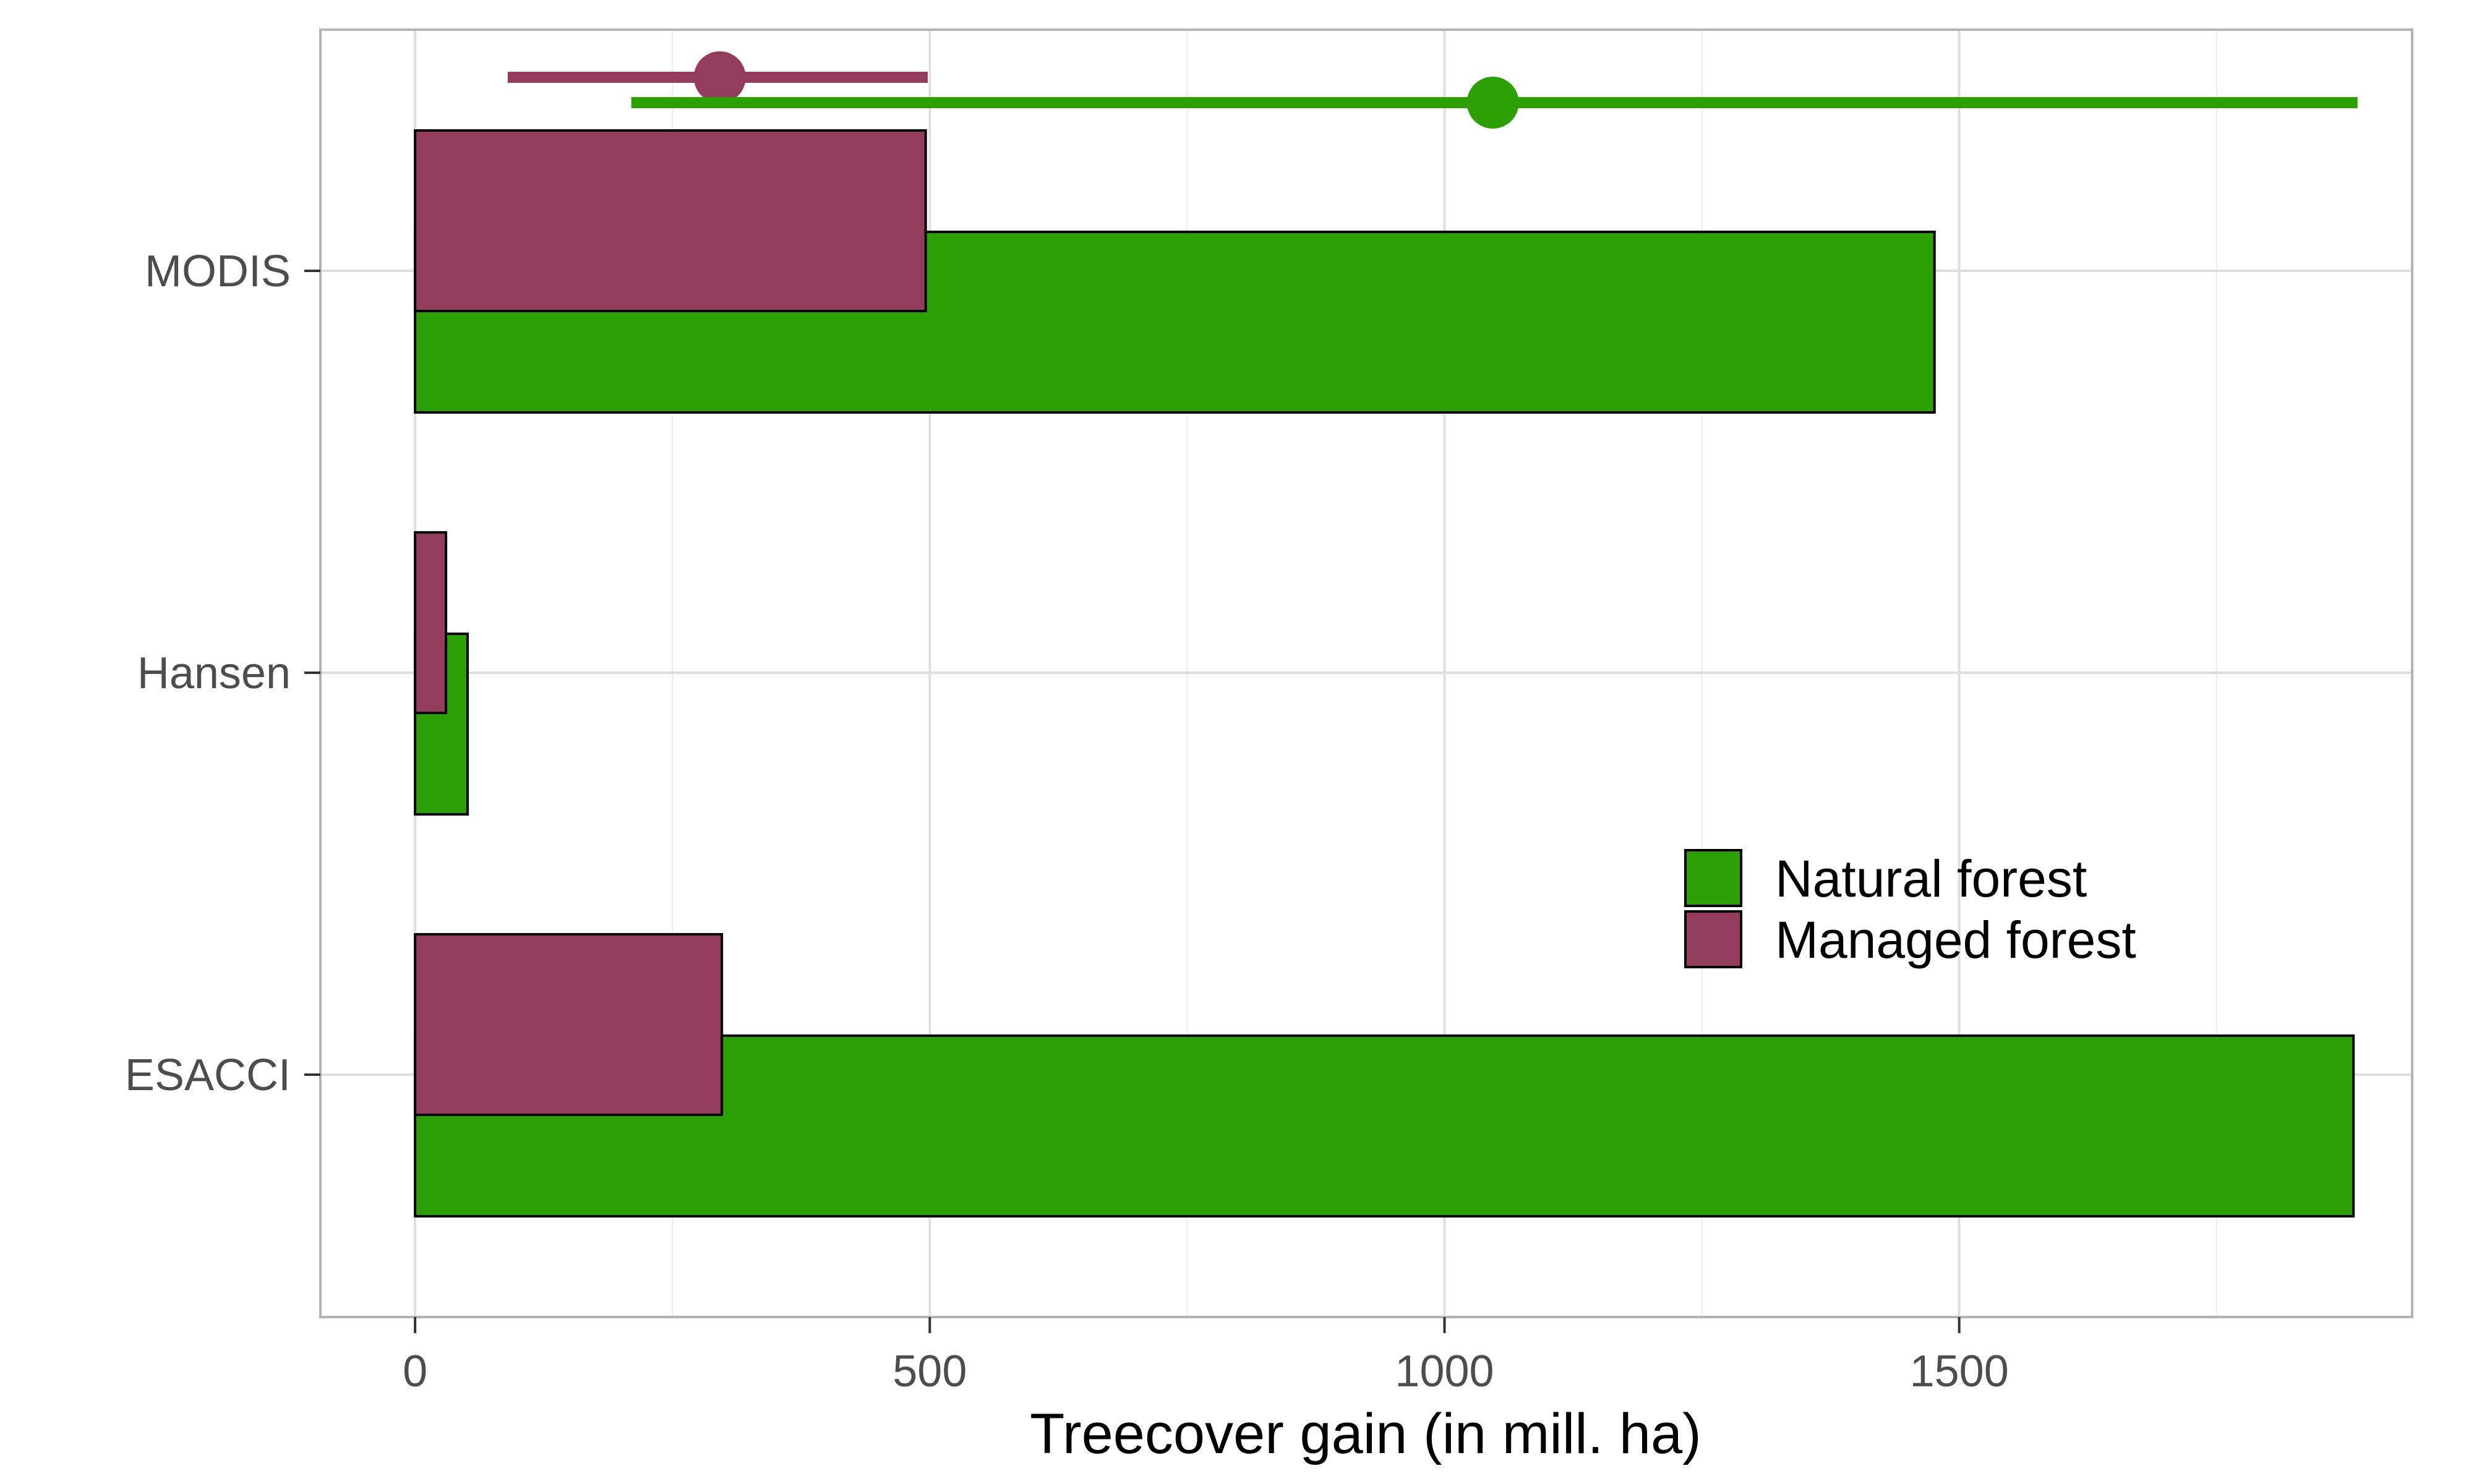  What do you see at coordinates (1492, 103) in the screenshot?
I see `interval-point-natural-forest` at bounding box center [1492, 103].